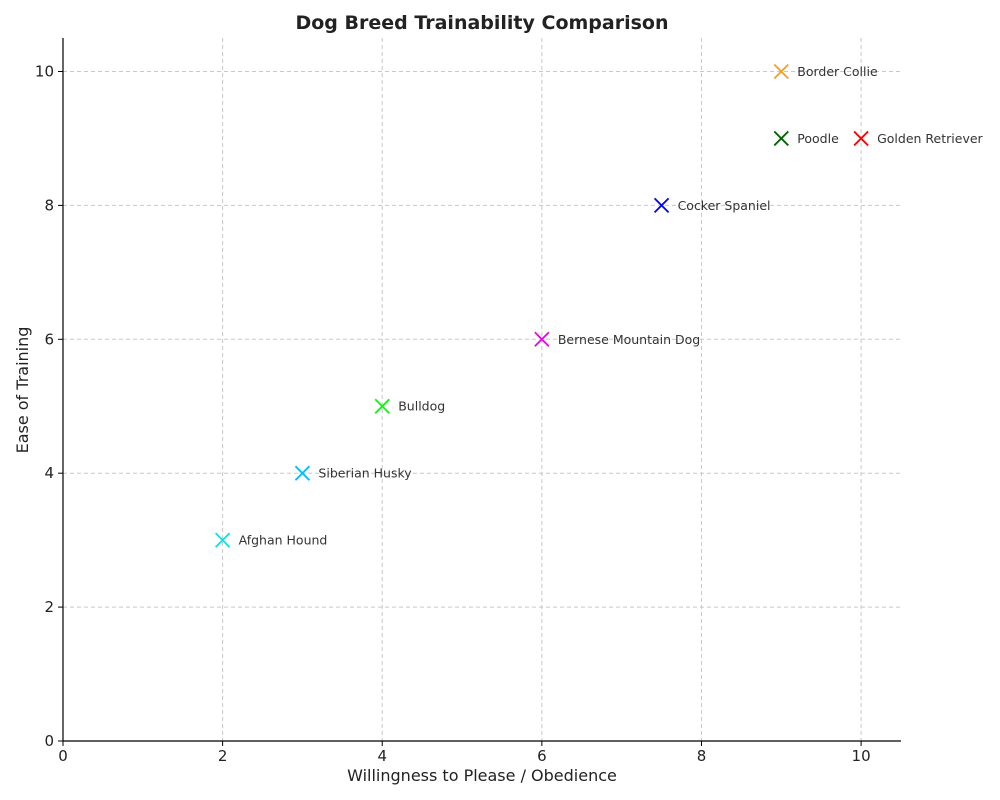 This screenshot has width=1000, height=800. I want to click on x-axis-label: Willingness to Please / Obedience, so click(482, 775).